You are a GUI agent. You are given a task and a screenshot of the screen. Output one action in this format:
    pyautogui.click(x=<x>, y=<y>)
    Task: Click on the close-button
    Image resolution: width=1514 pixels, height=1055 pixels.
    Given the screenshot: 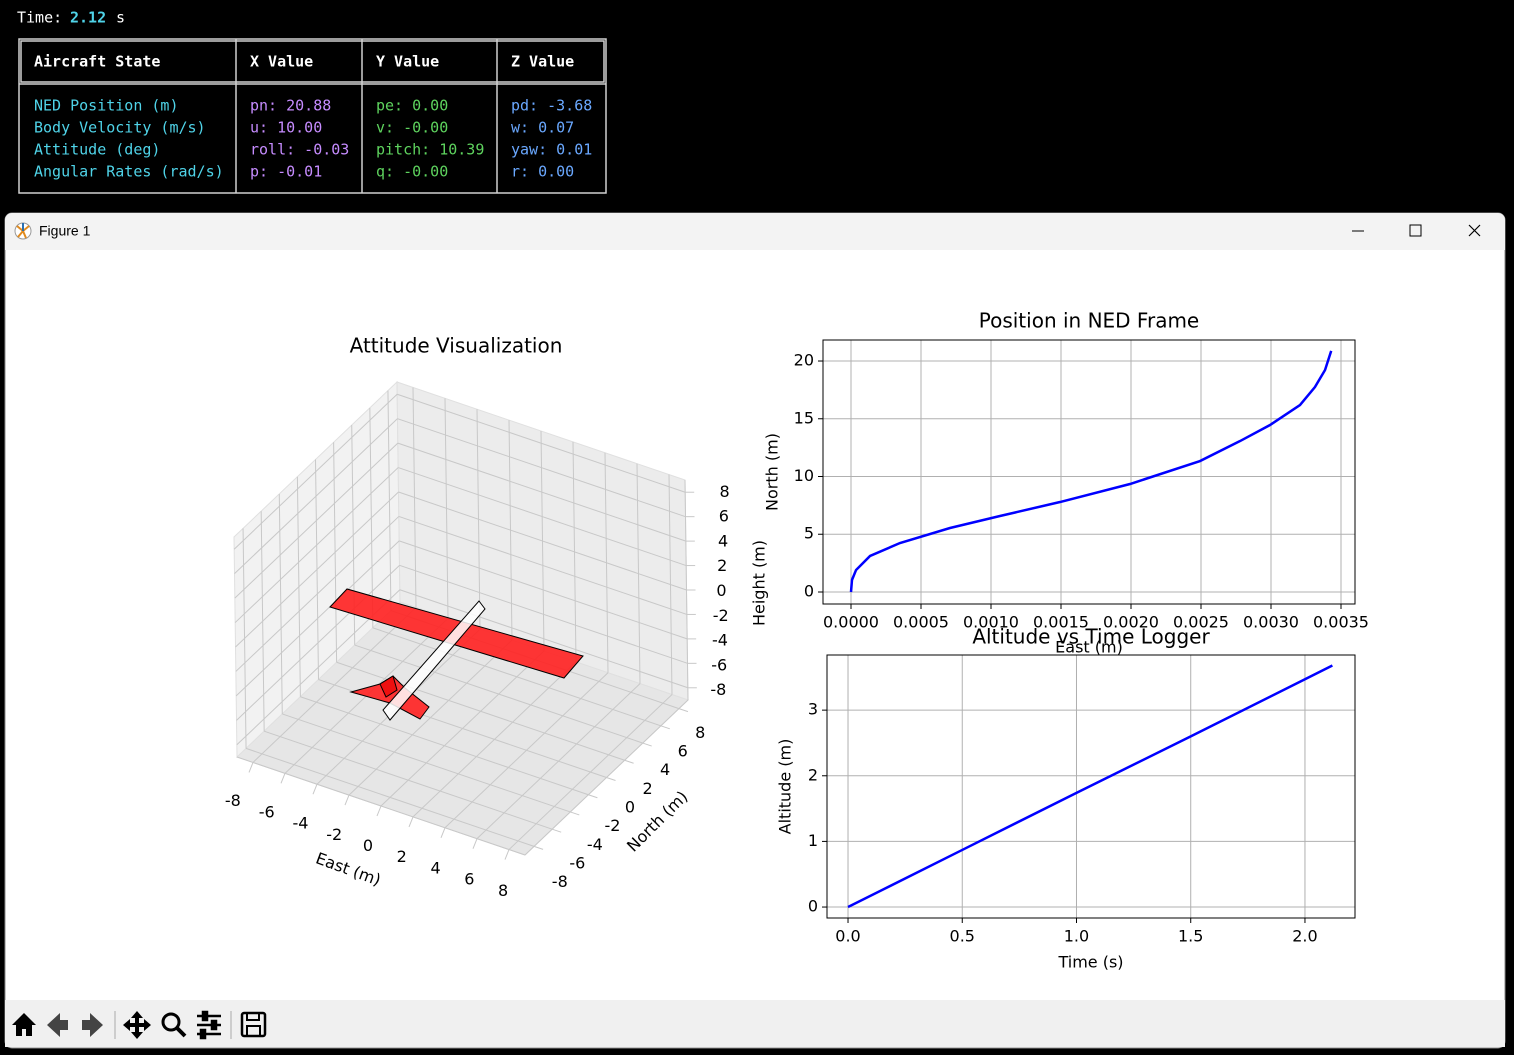 What is the action you would take?
    pyautogui.click(x=1474, y=230)
    